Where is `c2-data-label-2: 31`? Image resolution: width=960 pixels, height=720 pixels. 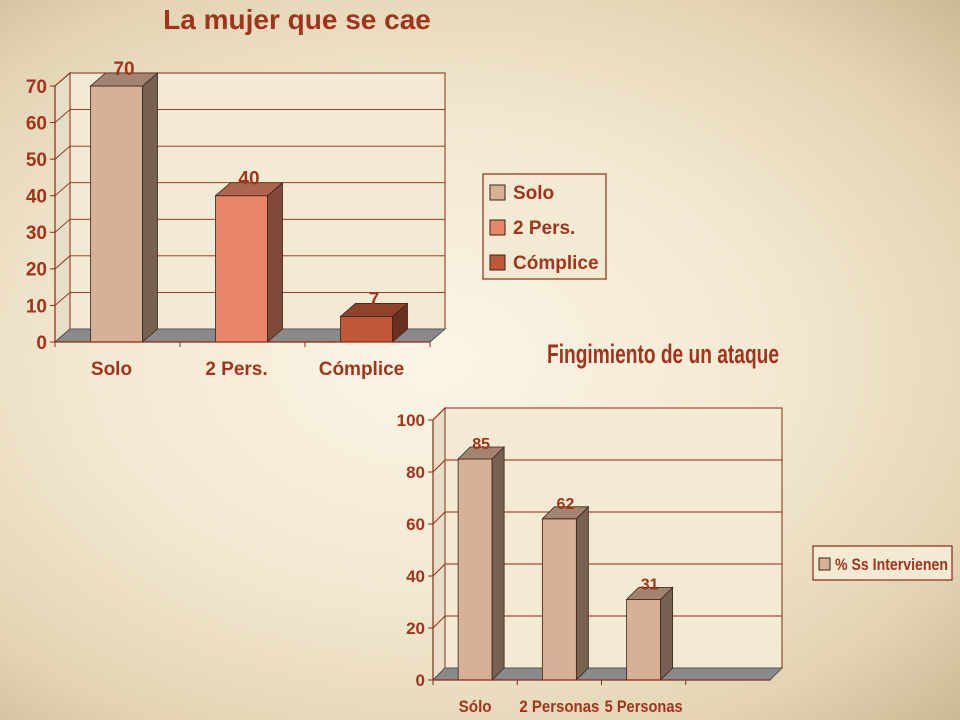
c2-data-label-2: 31 is located at coordinates (650, 584).